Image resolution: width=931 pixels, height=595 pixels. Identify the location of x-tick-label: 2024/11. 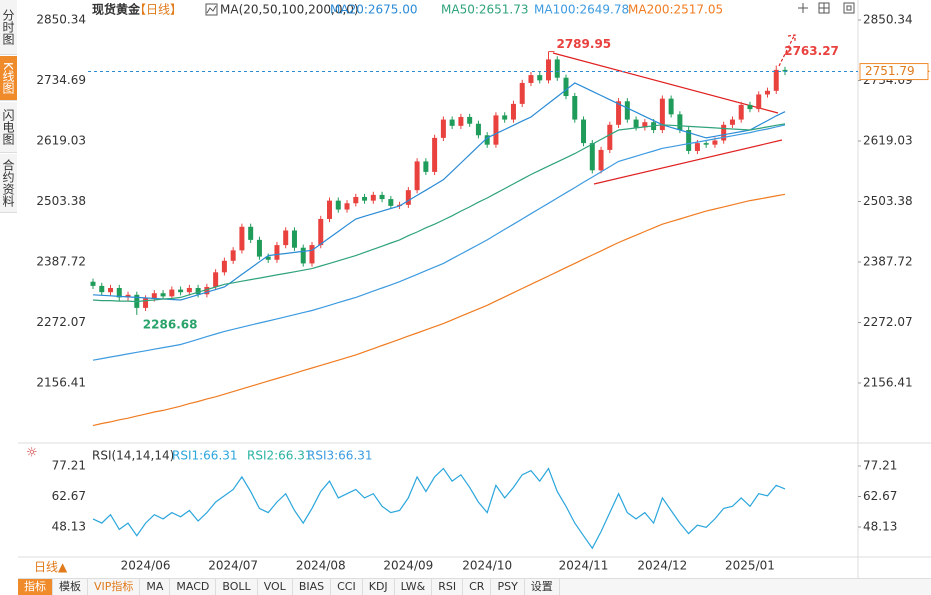
(584, 566).